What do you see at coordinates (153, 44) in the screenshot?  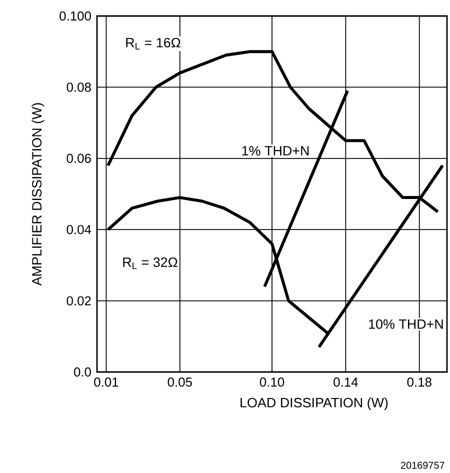 I see `series-label: R$_{L}$ = 16Ω` at bounding box center [153, 44].